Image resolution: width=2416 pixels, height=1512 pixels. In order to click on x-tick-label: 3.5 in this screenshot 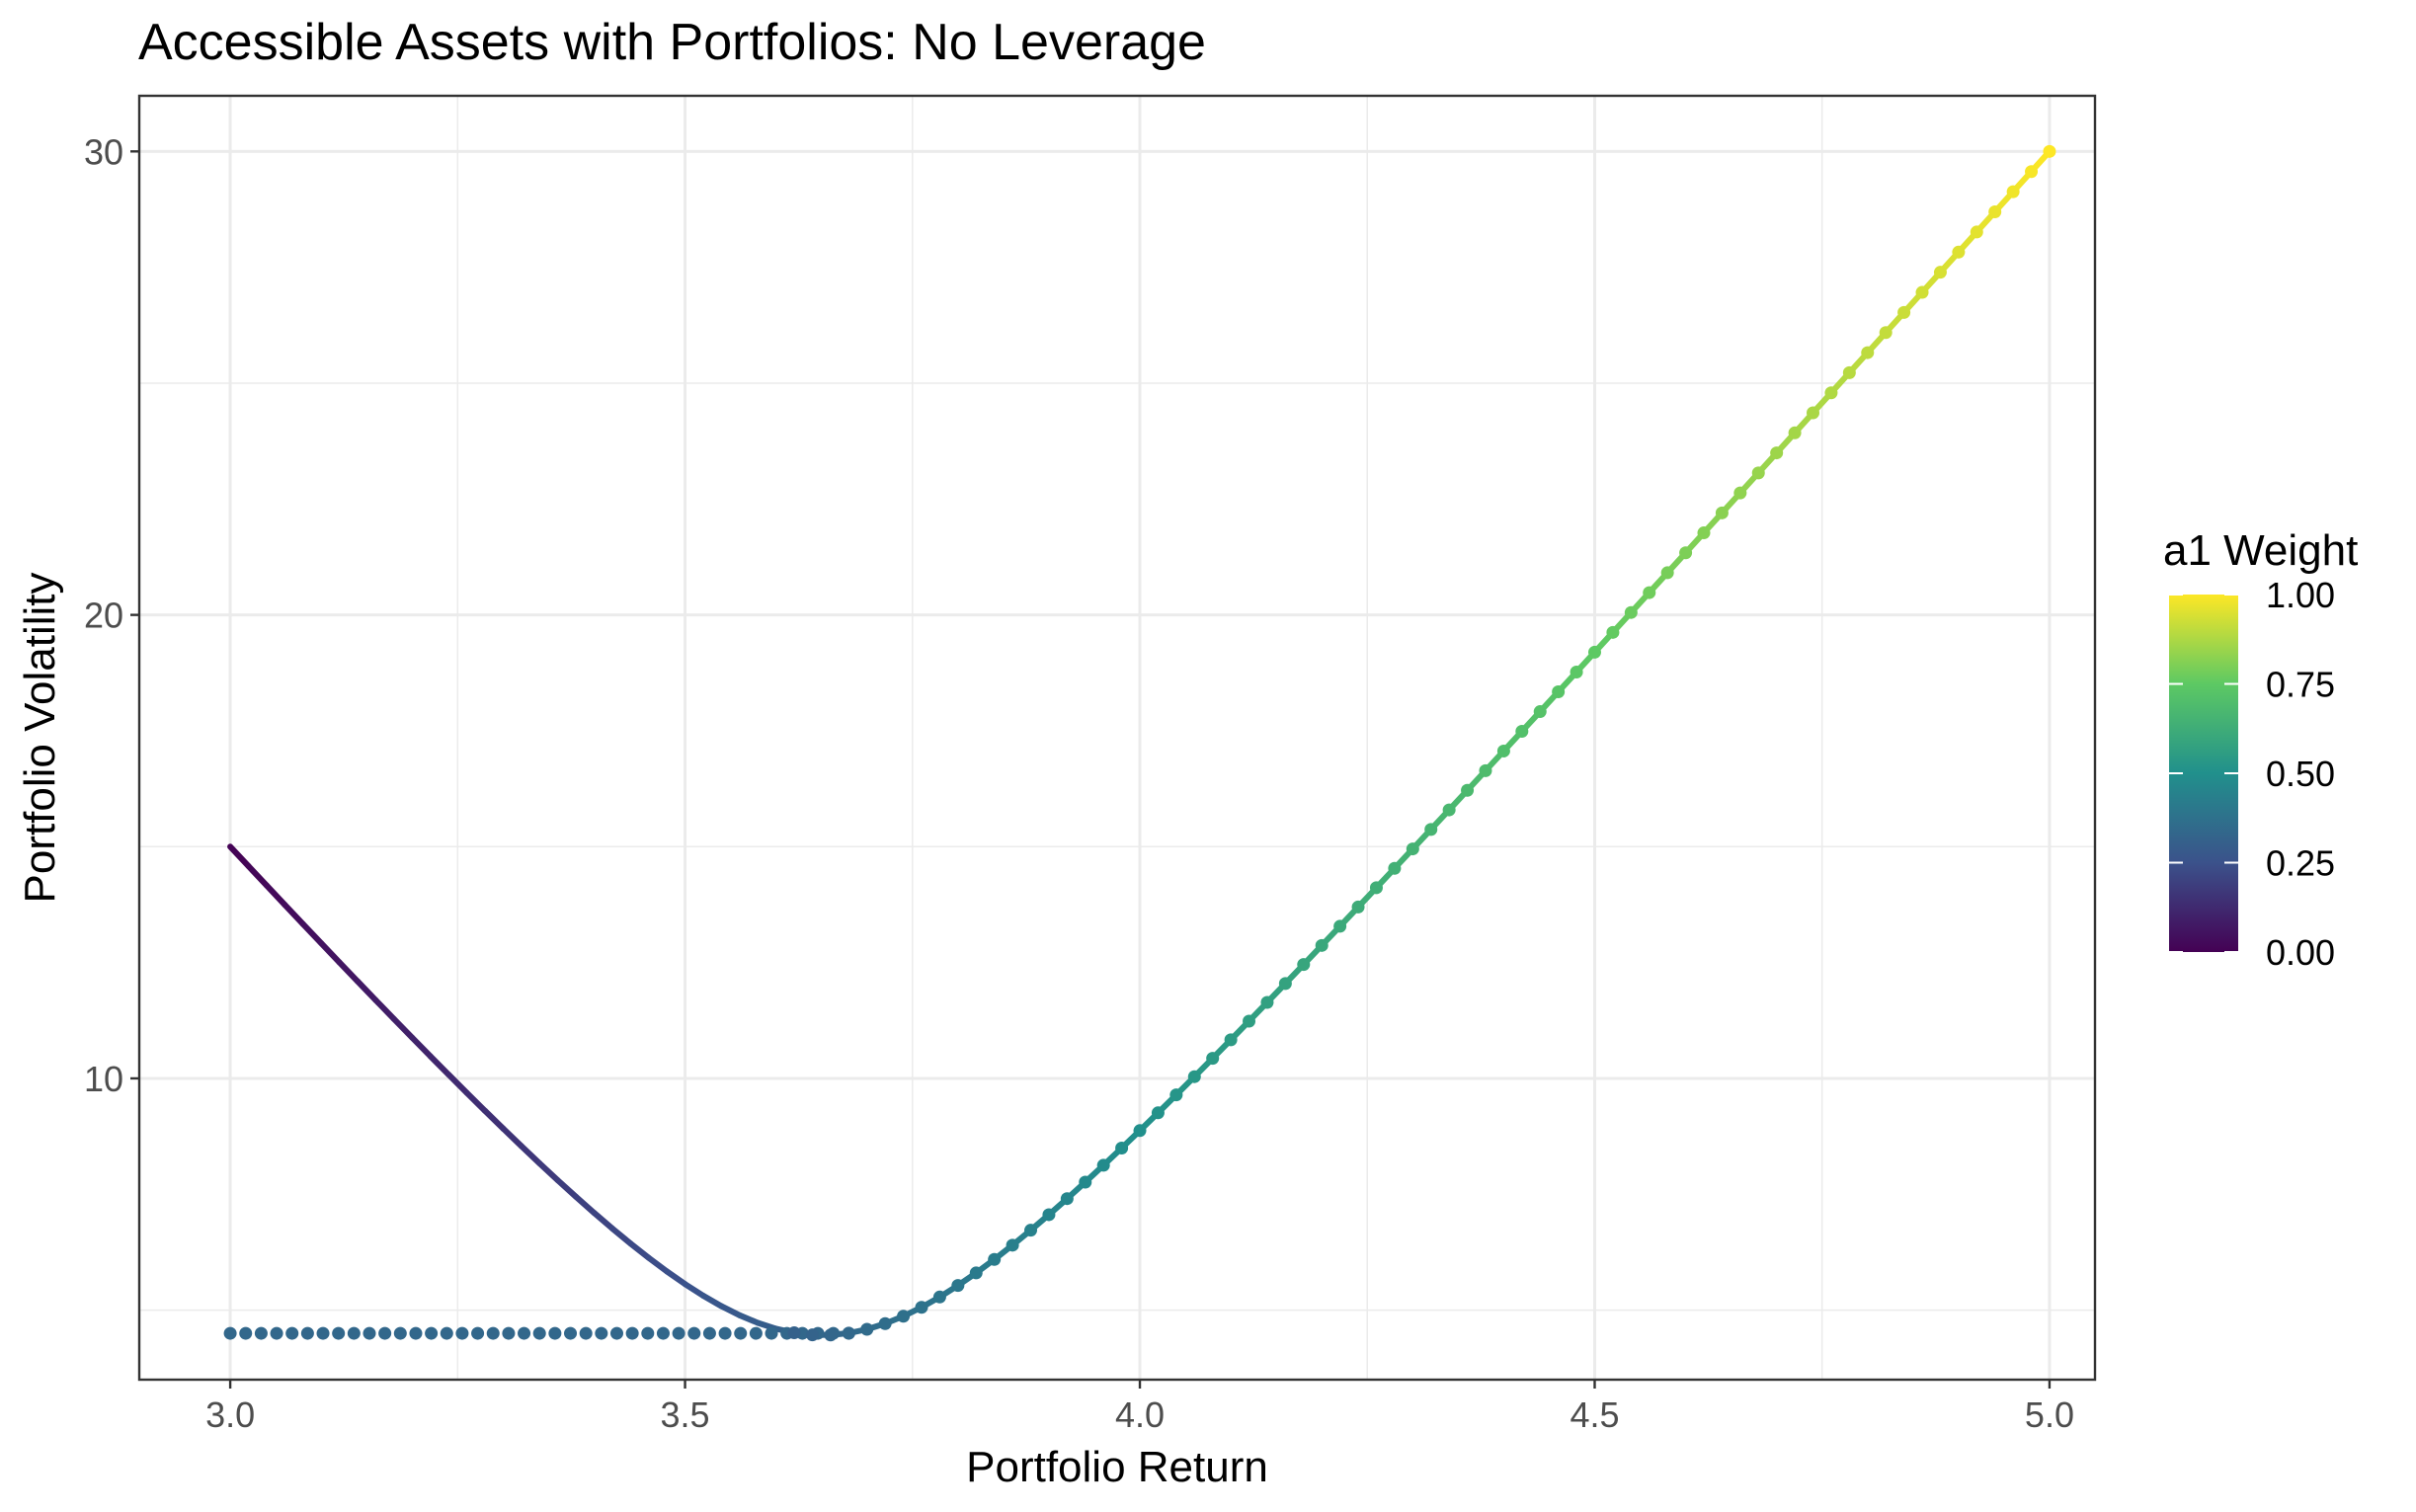, I will do `click(686, 1415)`.